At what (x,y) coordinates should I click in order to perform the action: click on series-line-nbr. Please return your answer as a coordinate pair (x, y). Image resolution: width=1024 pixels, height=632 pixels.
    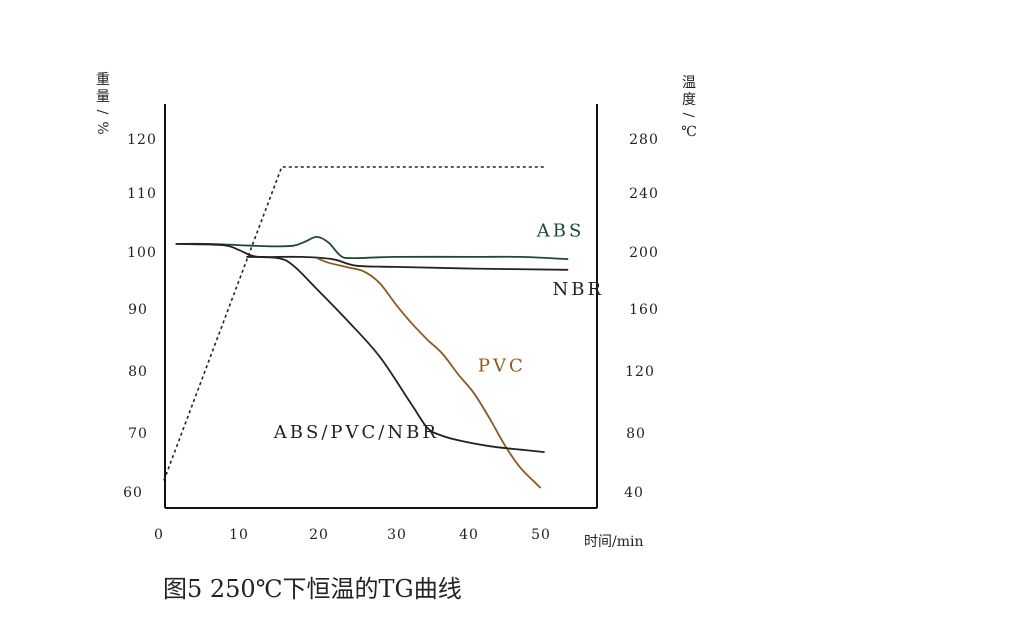
    Looking at the image, I should click on (372, 257).